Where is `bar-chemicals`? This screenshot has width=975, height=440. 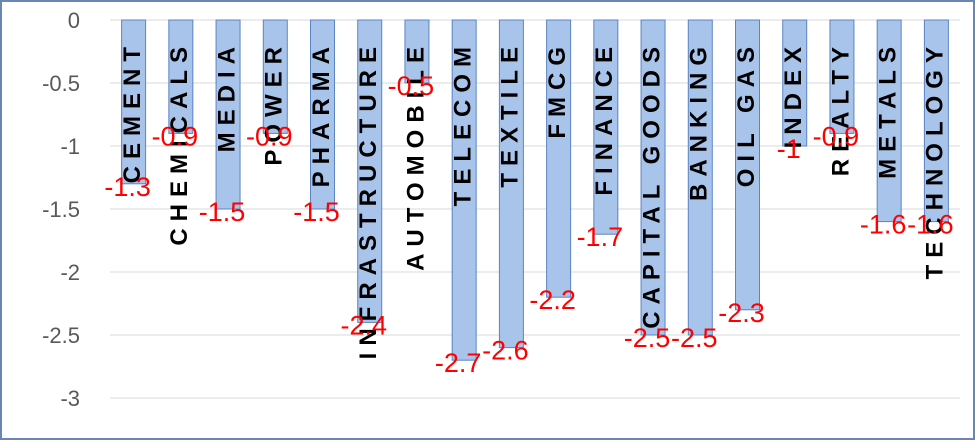
bar-chemicals is located at coordinates (181, 76).